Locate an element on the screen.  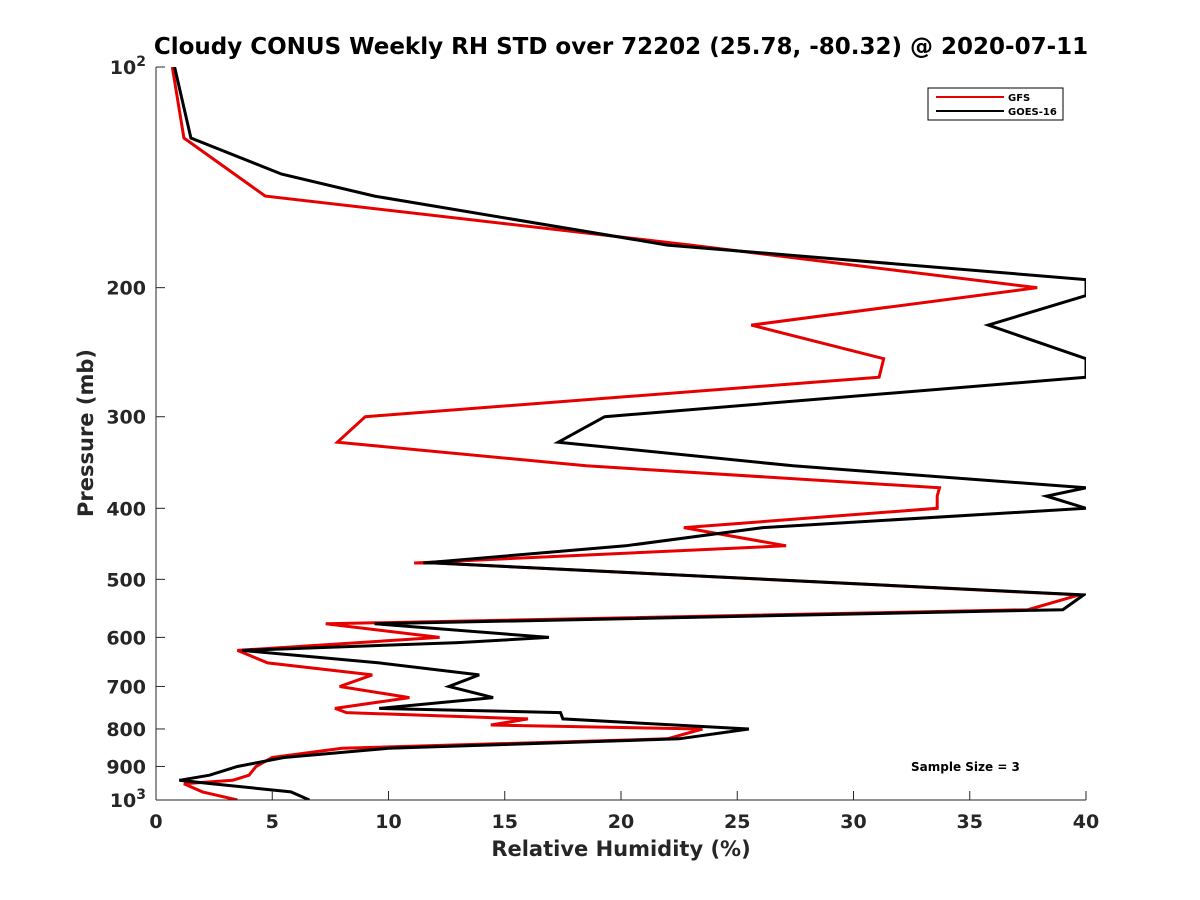
y-tick-label: 600 is located at coordinates (126, 638).